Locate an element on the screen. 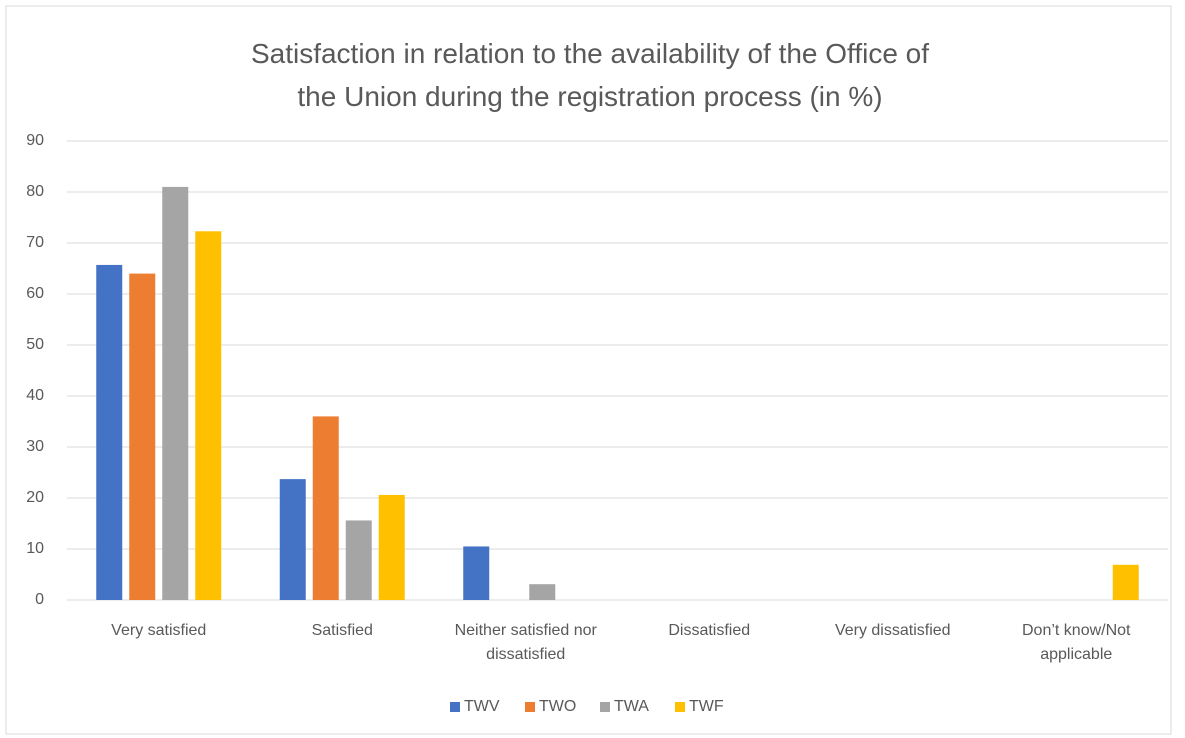 The width and height of the screenshot is (1185, 738). y-tick-label: 80 is located at coordinates (35, 191).